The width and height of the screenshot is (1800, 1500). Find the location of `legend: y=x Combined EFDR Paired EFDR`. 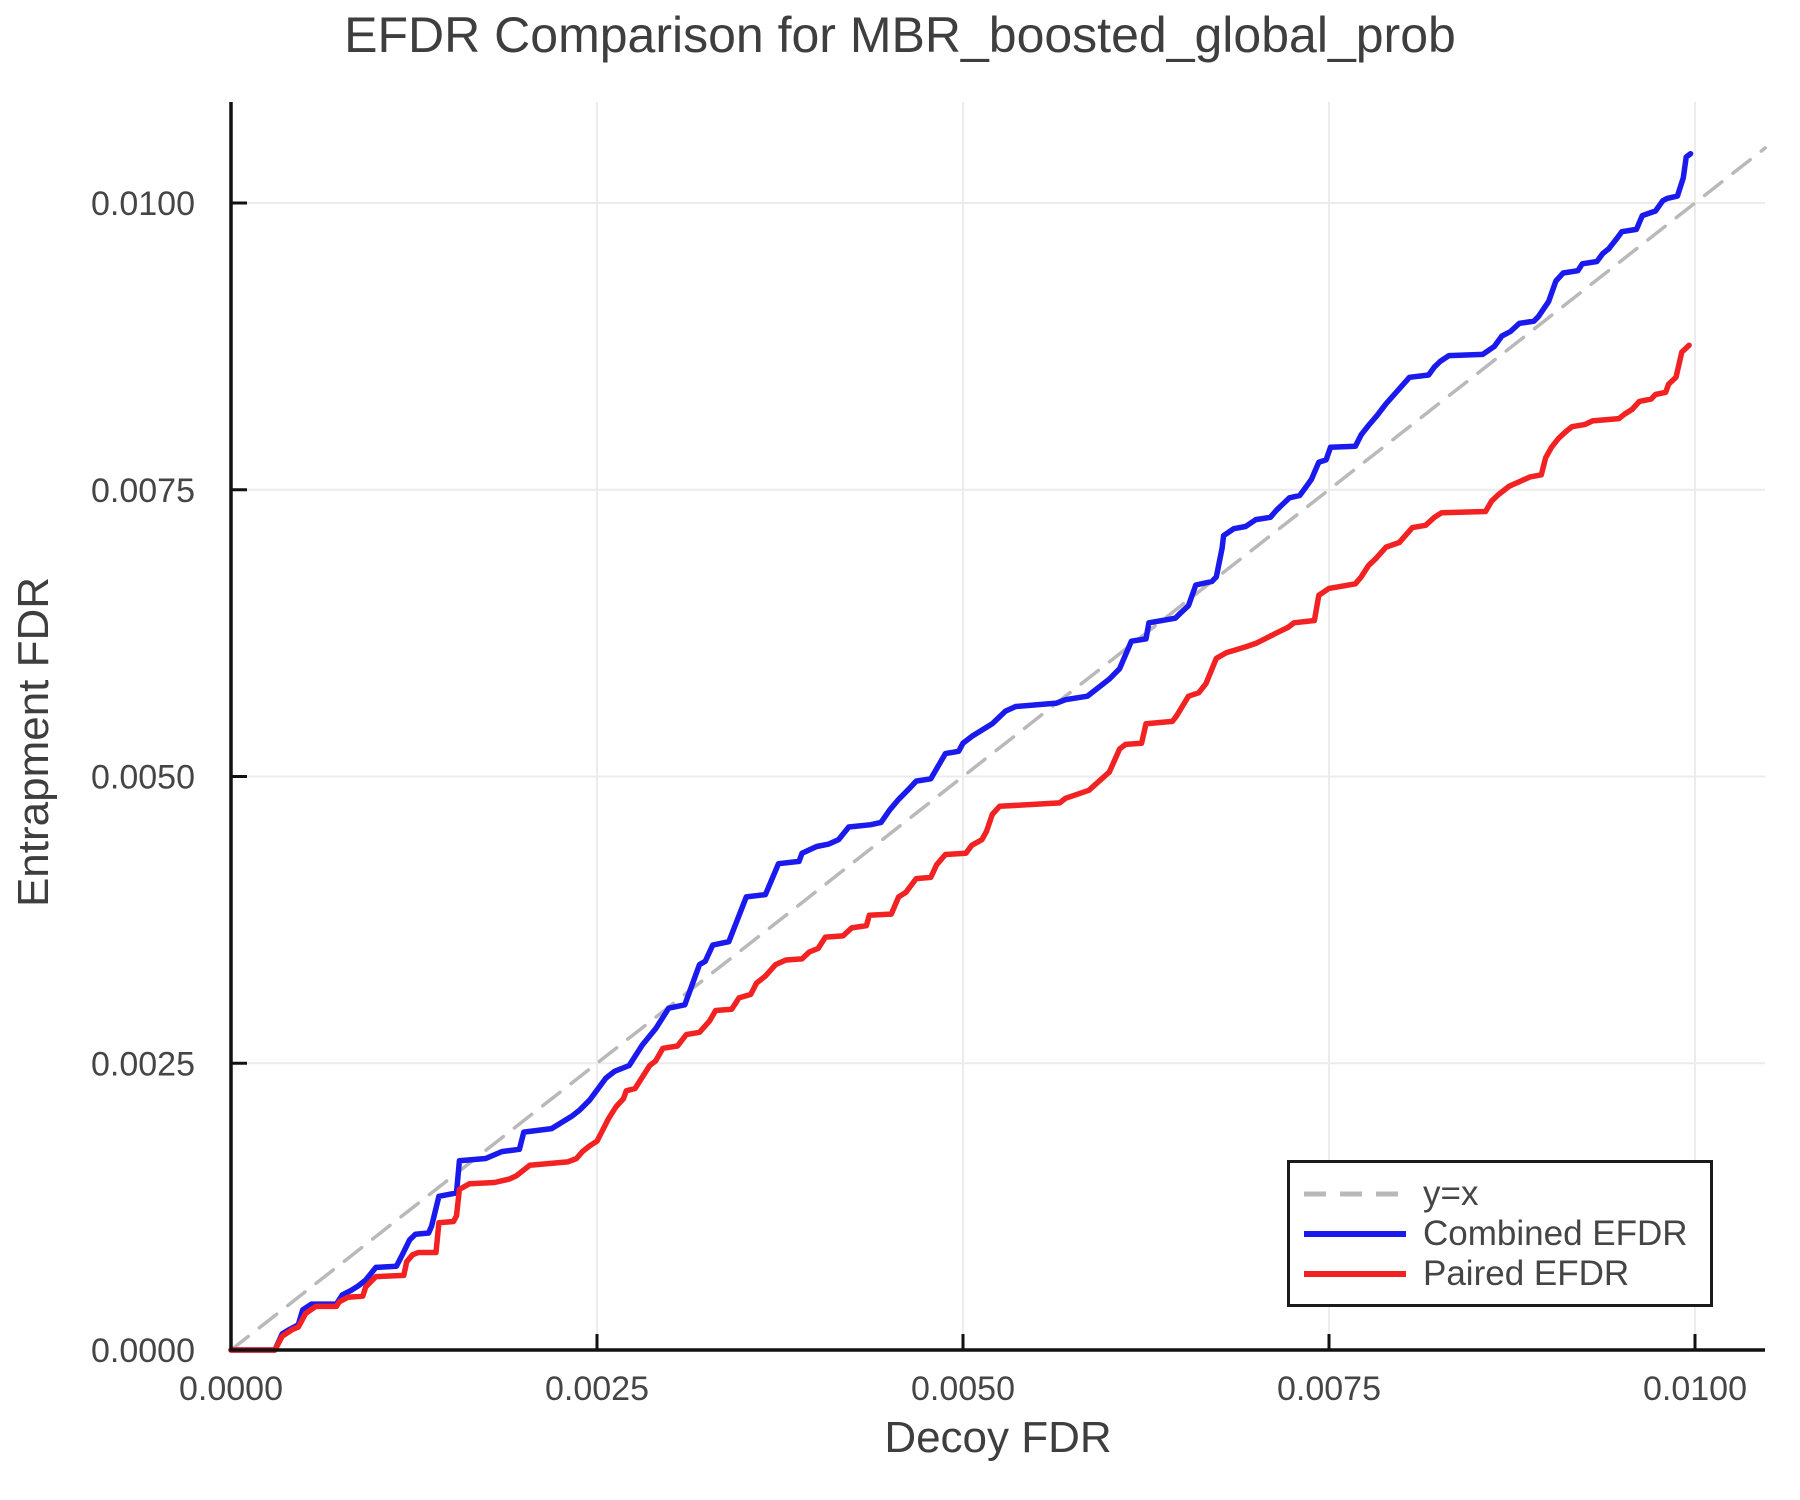

legend: y=x Combined EFDR Paired EFDR is located at coordinates (1500, 1233).